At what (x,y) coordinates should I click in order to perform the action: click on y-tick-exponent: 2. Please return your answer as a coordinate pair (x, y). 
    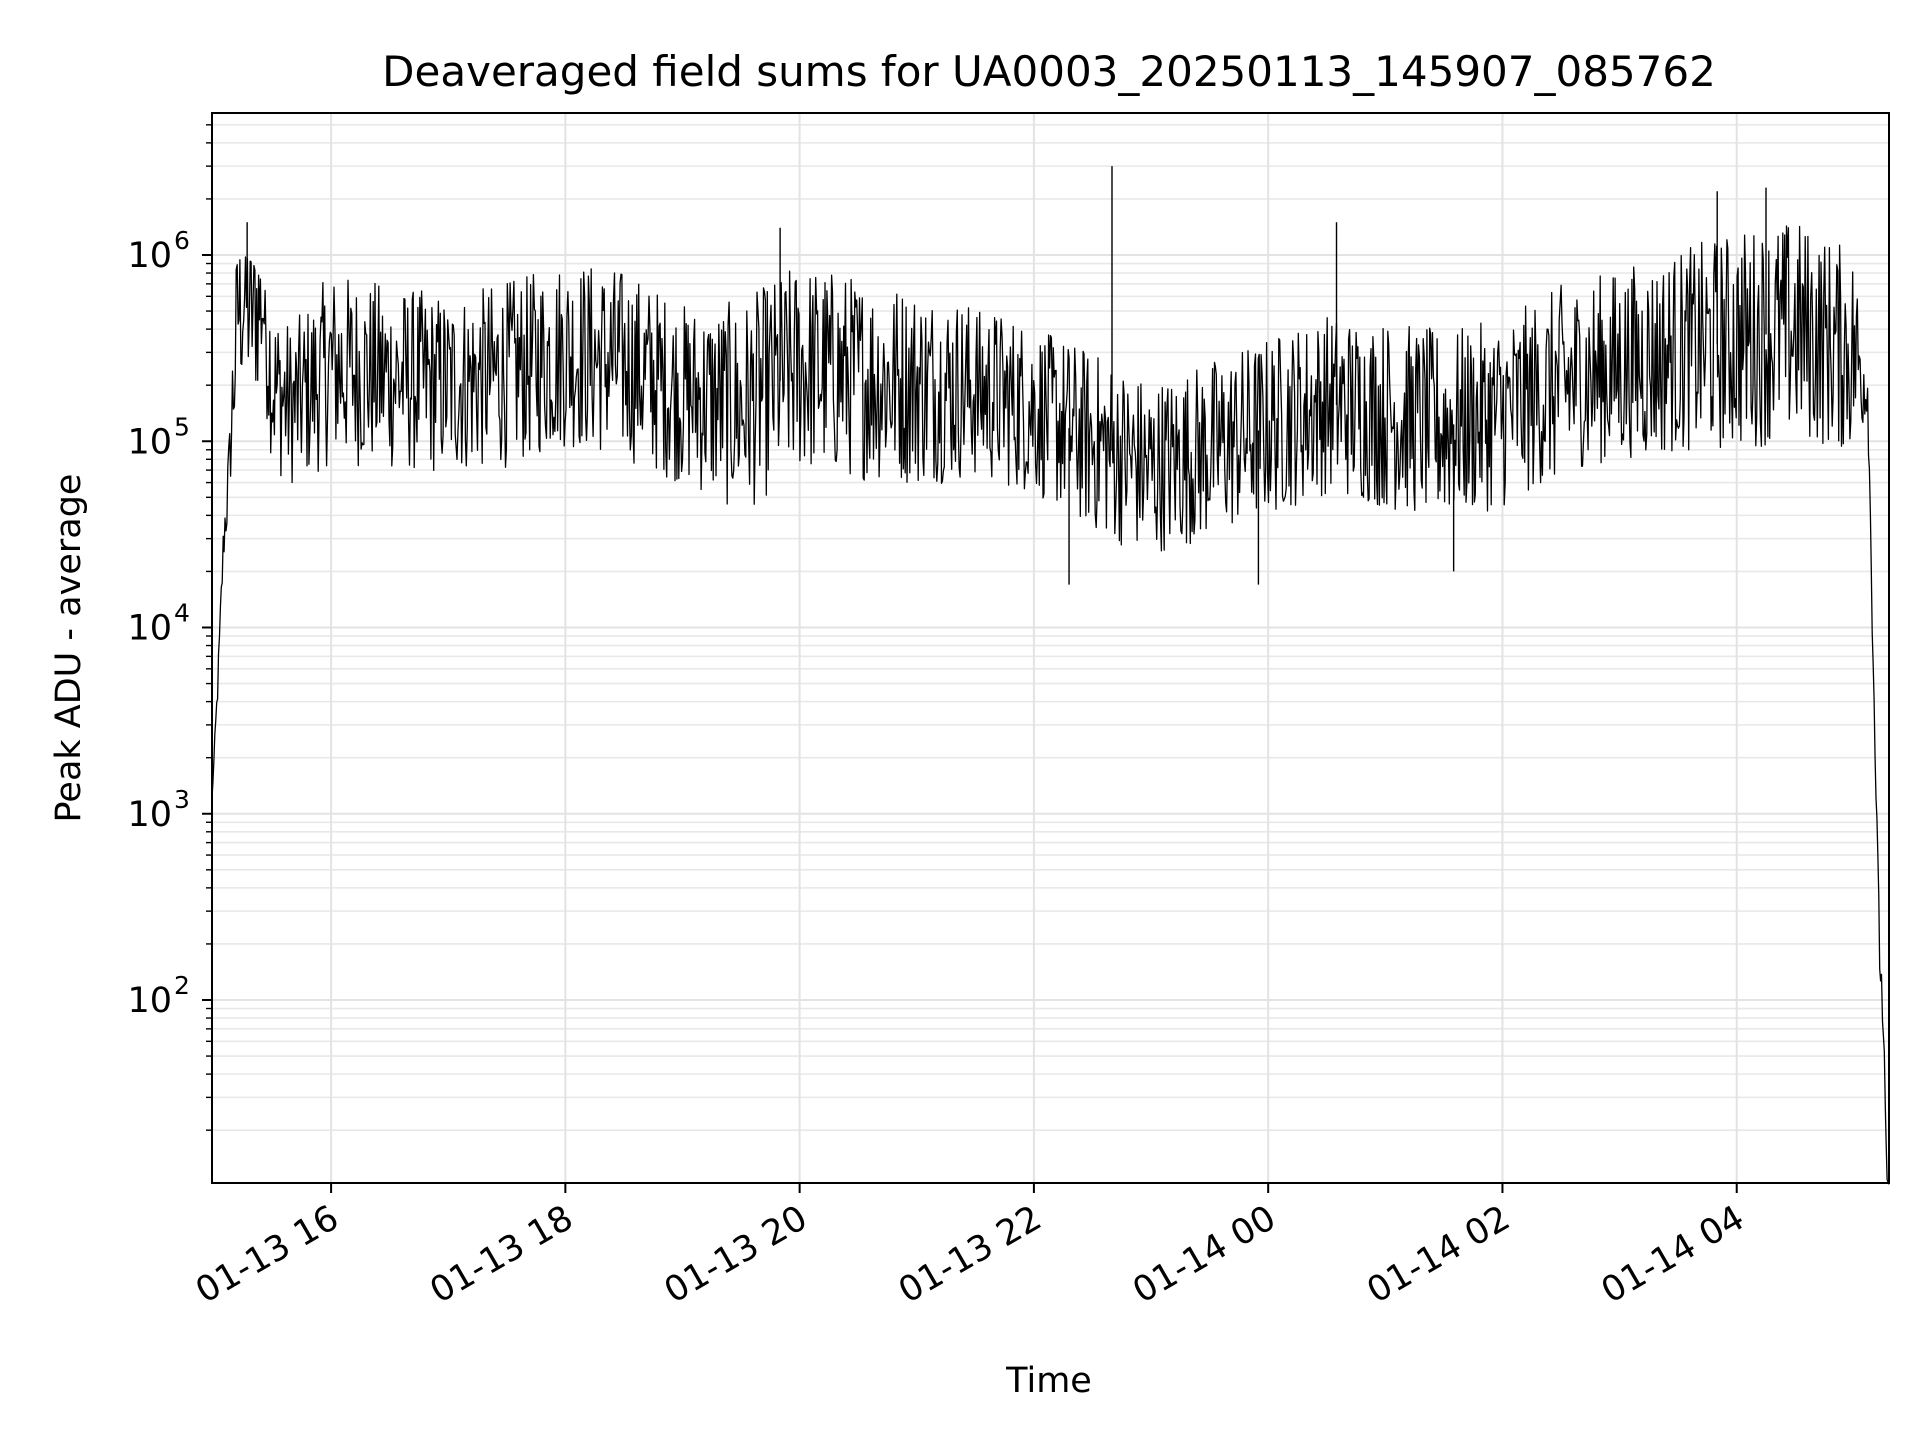
    Looking at the image, I should click on (182, 985).